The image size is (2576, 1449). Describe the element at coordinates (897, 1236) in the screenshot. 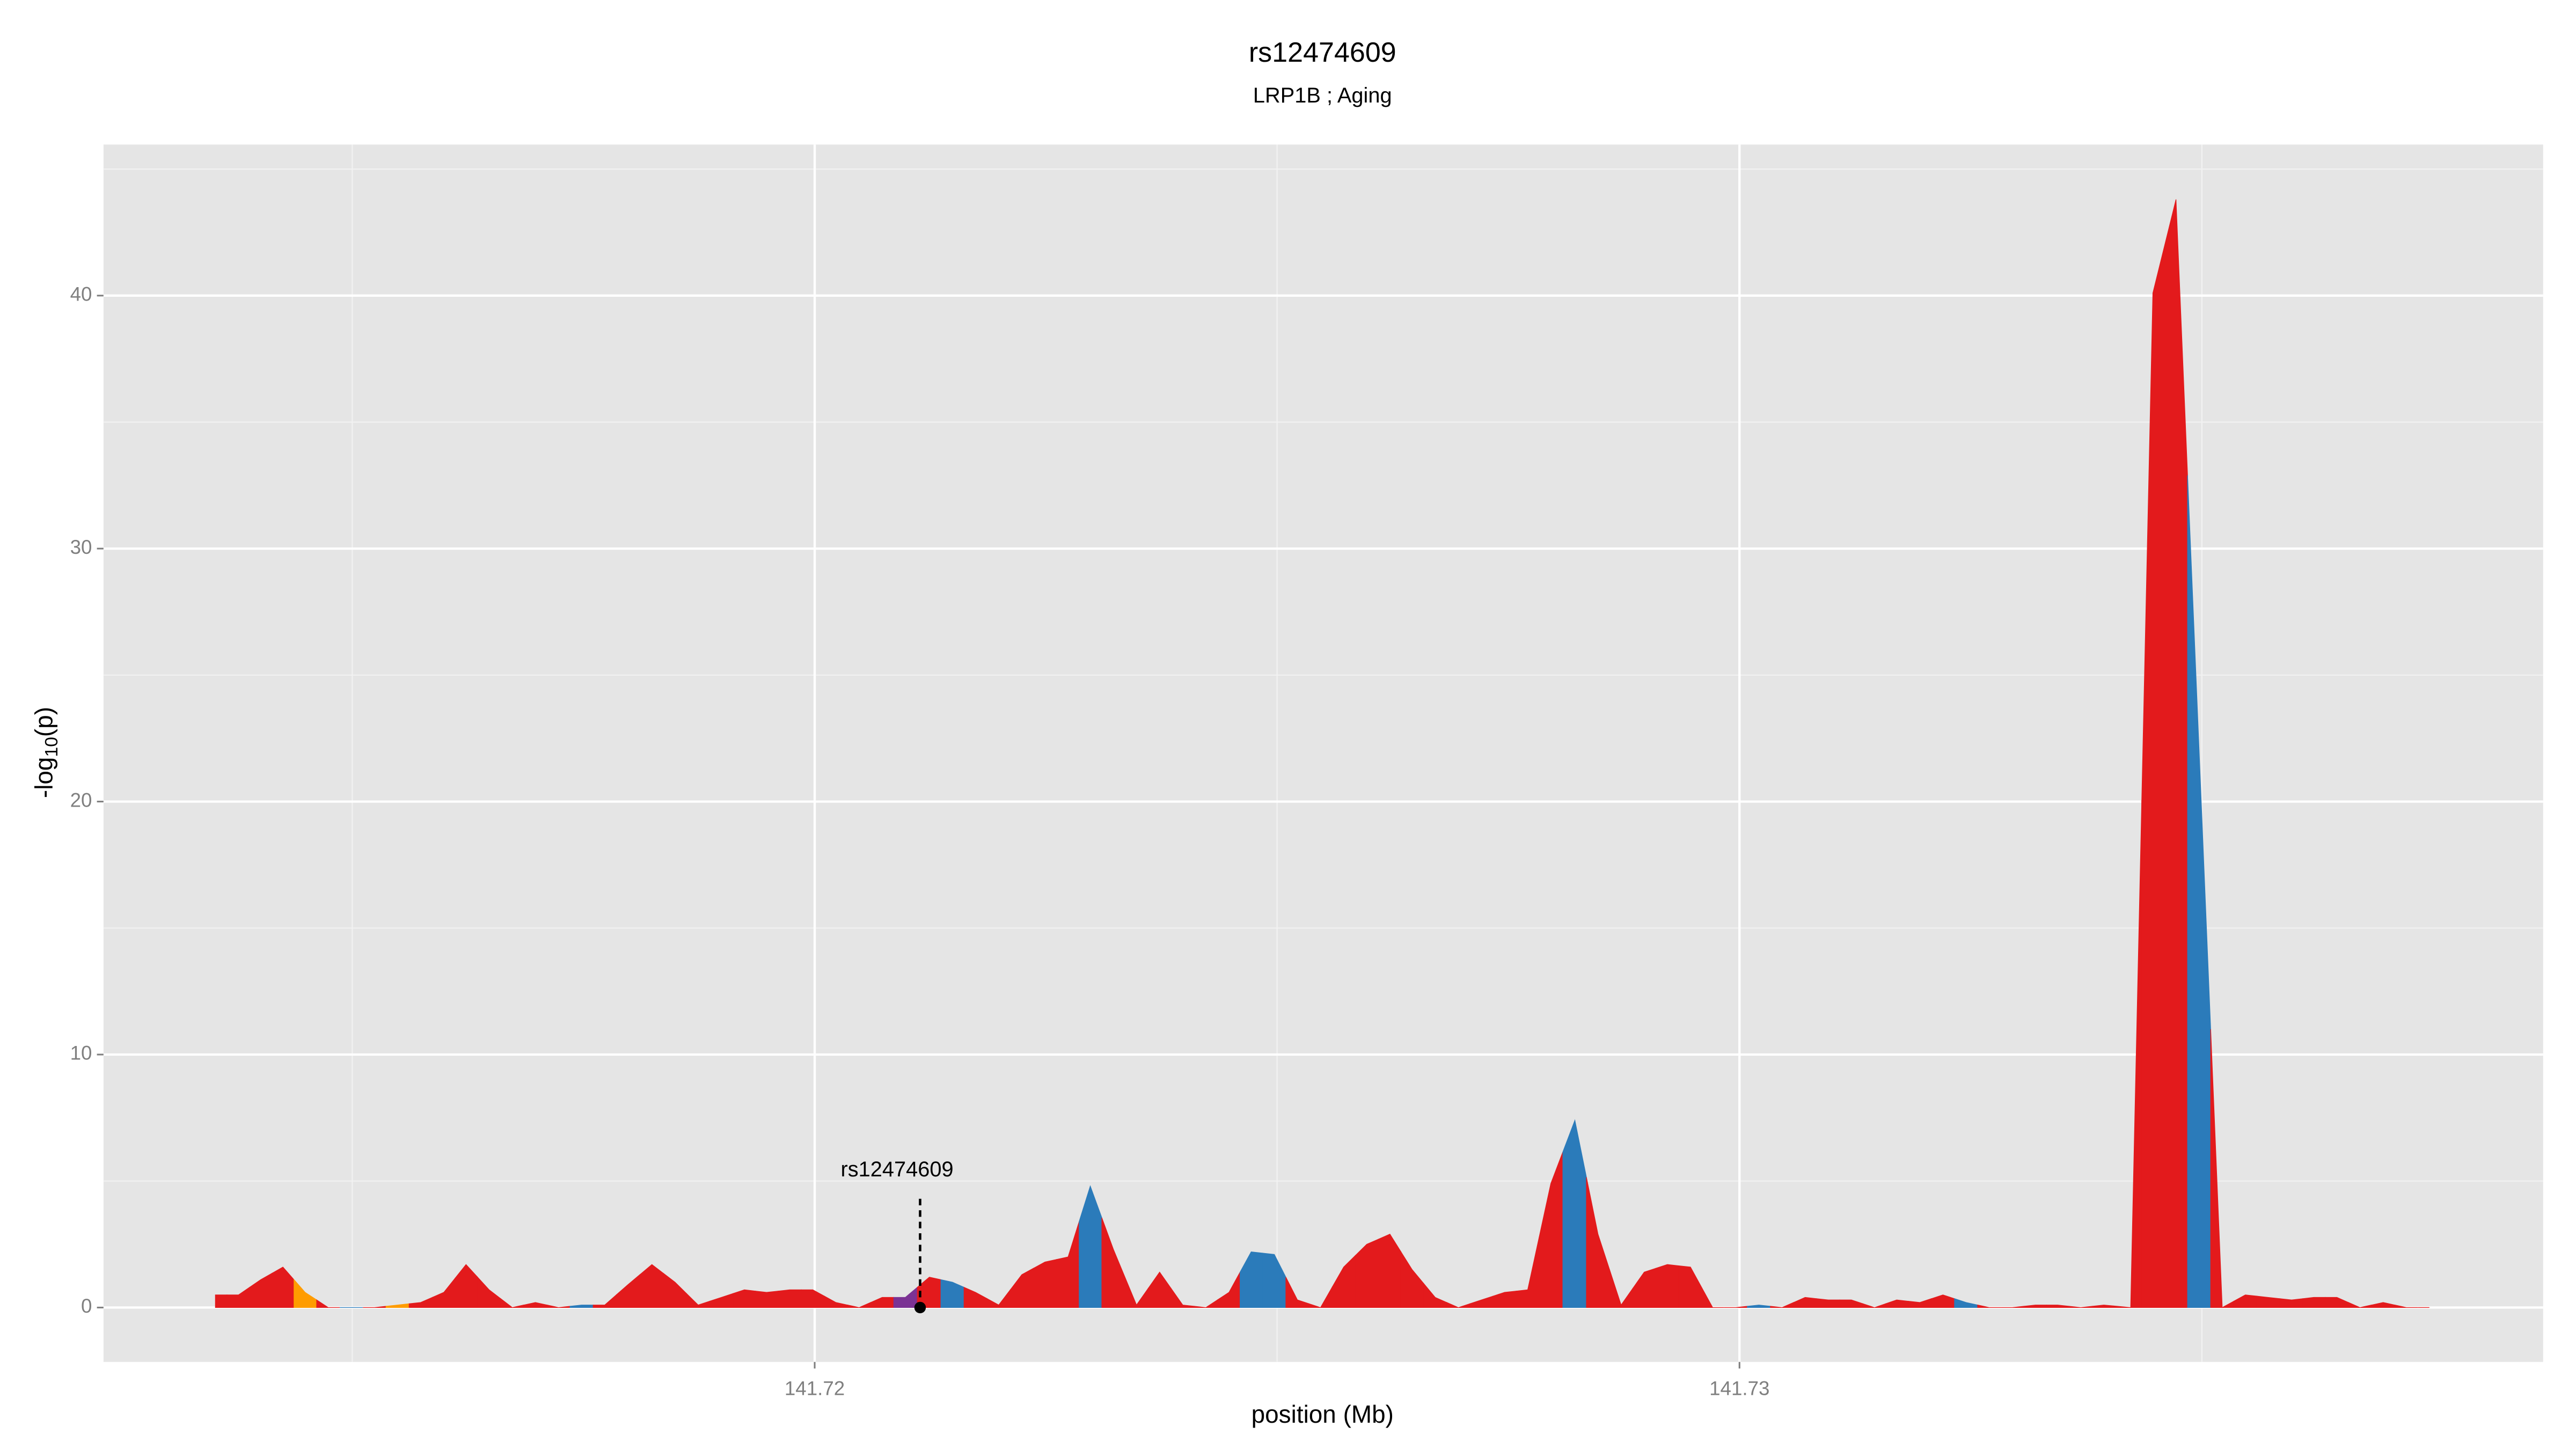

I see `annotation: rs12474609` at that location.